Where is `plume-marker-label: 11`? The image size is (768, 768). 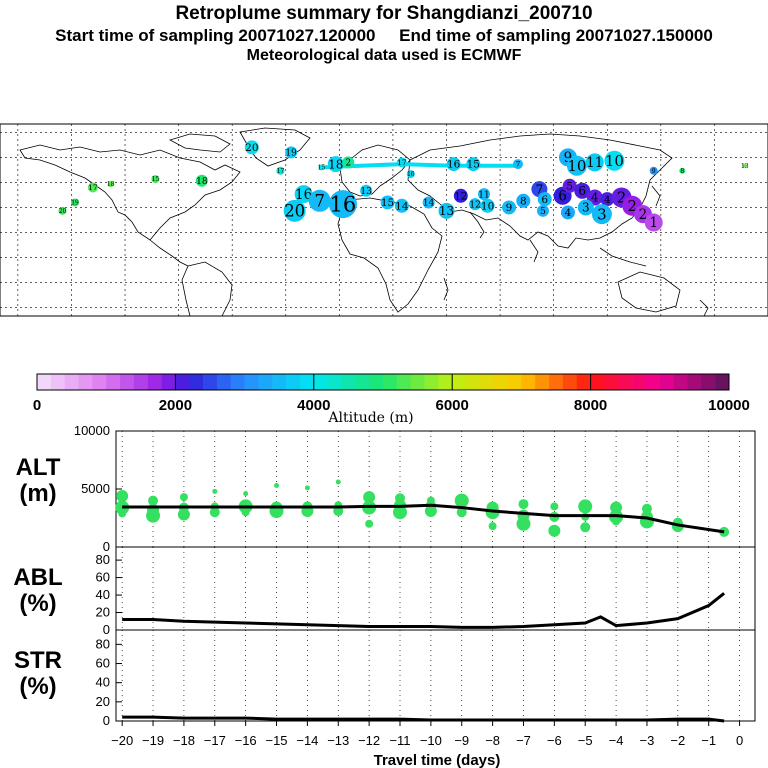 plume-marker-label: 11 is located at coordinates (594, 163).